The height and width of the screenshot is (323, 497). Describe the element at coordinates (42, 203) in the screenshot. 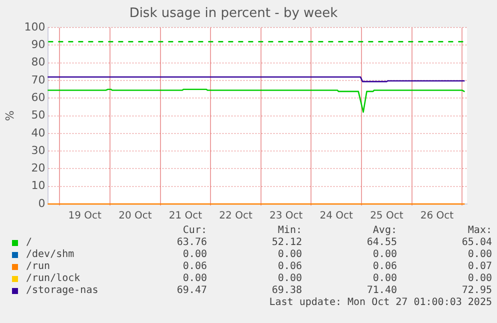

I see `y-tick-label: 0` at that location.